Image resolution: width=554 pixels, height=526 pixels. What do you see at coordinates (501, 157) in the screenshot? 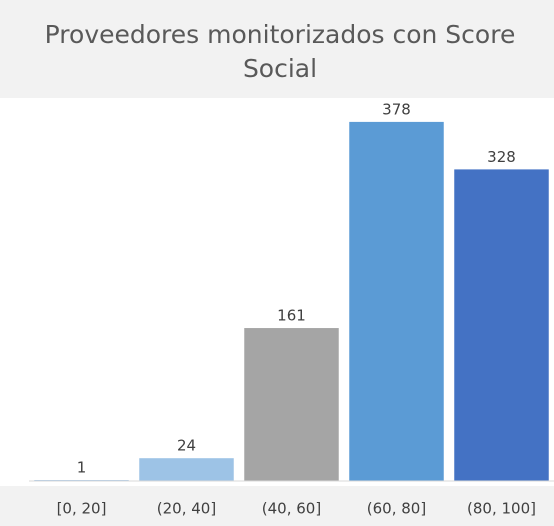
I see `value-label: 328` at bounding box center [501, 157].